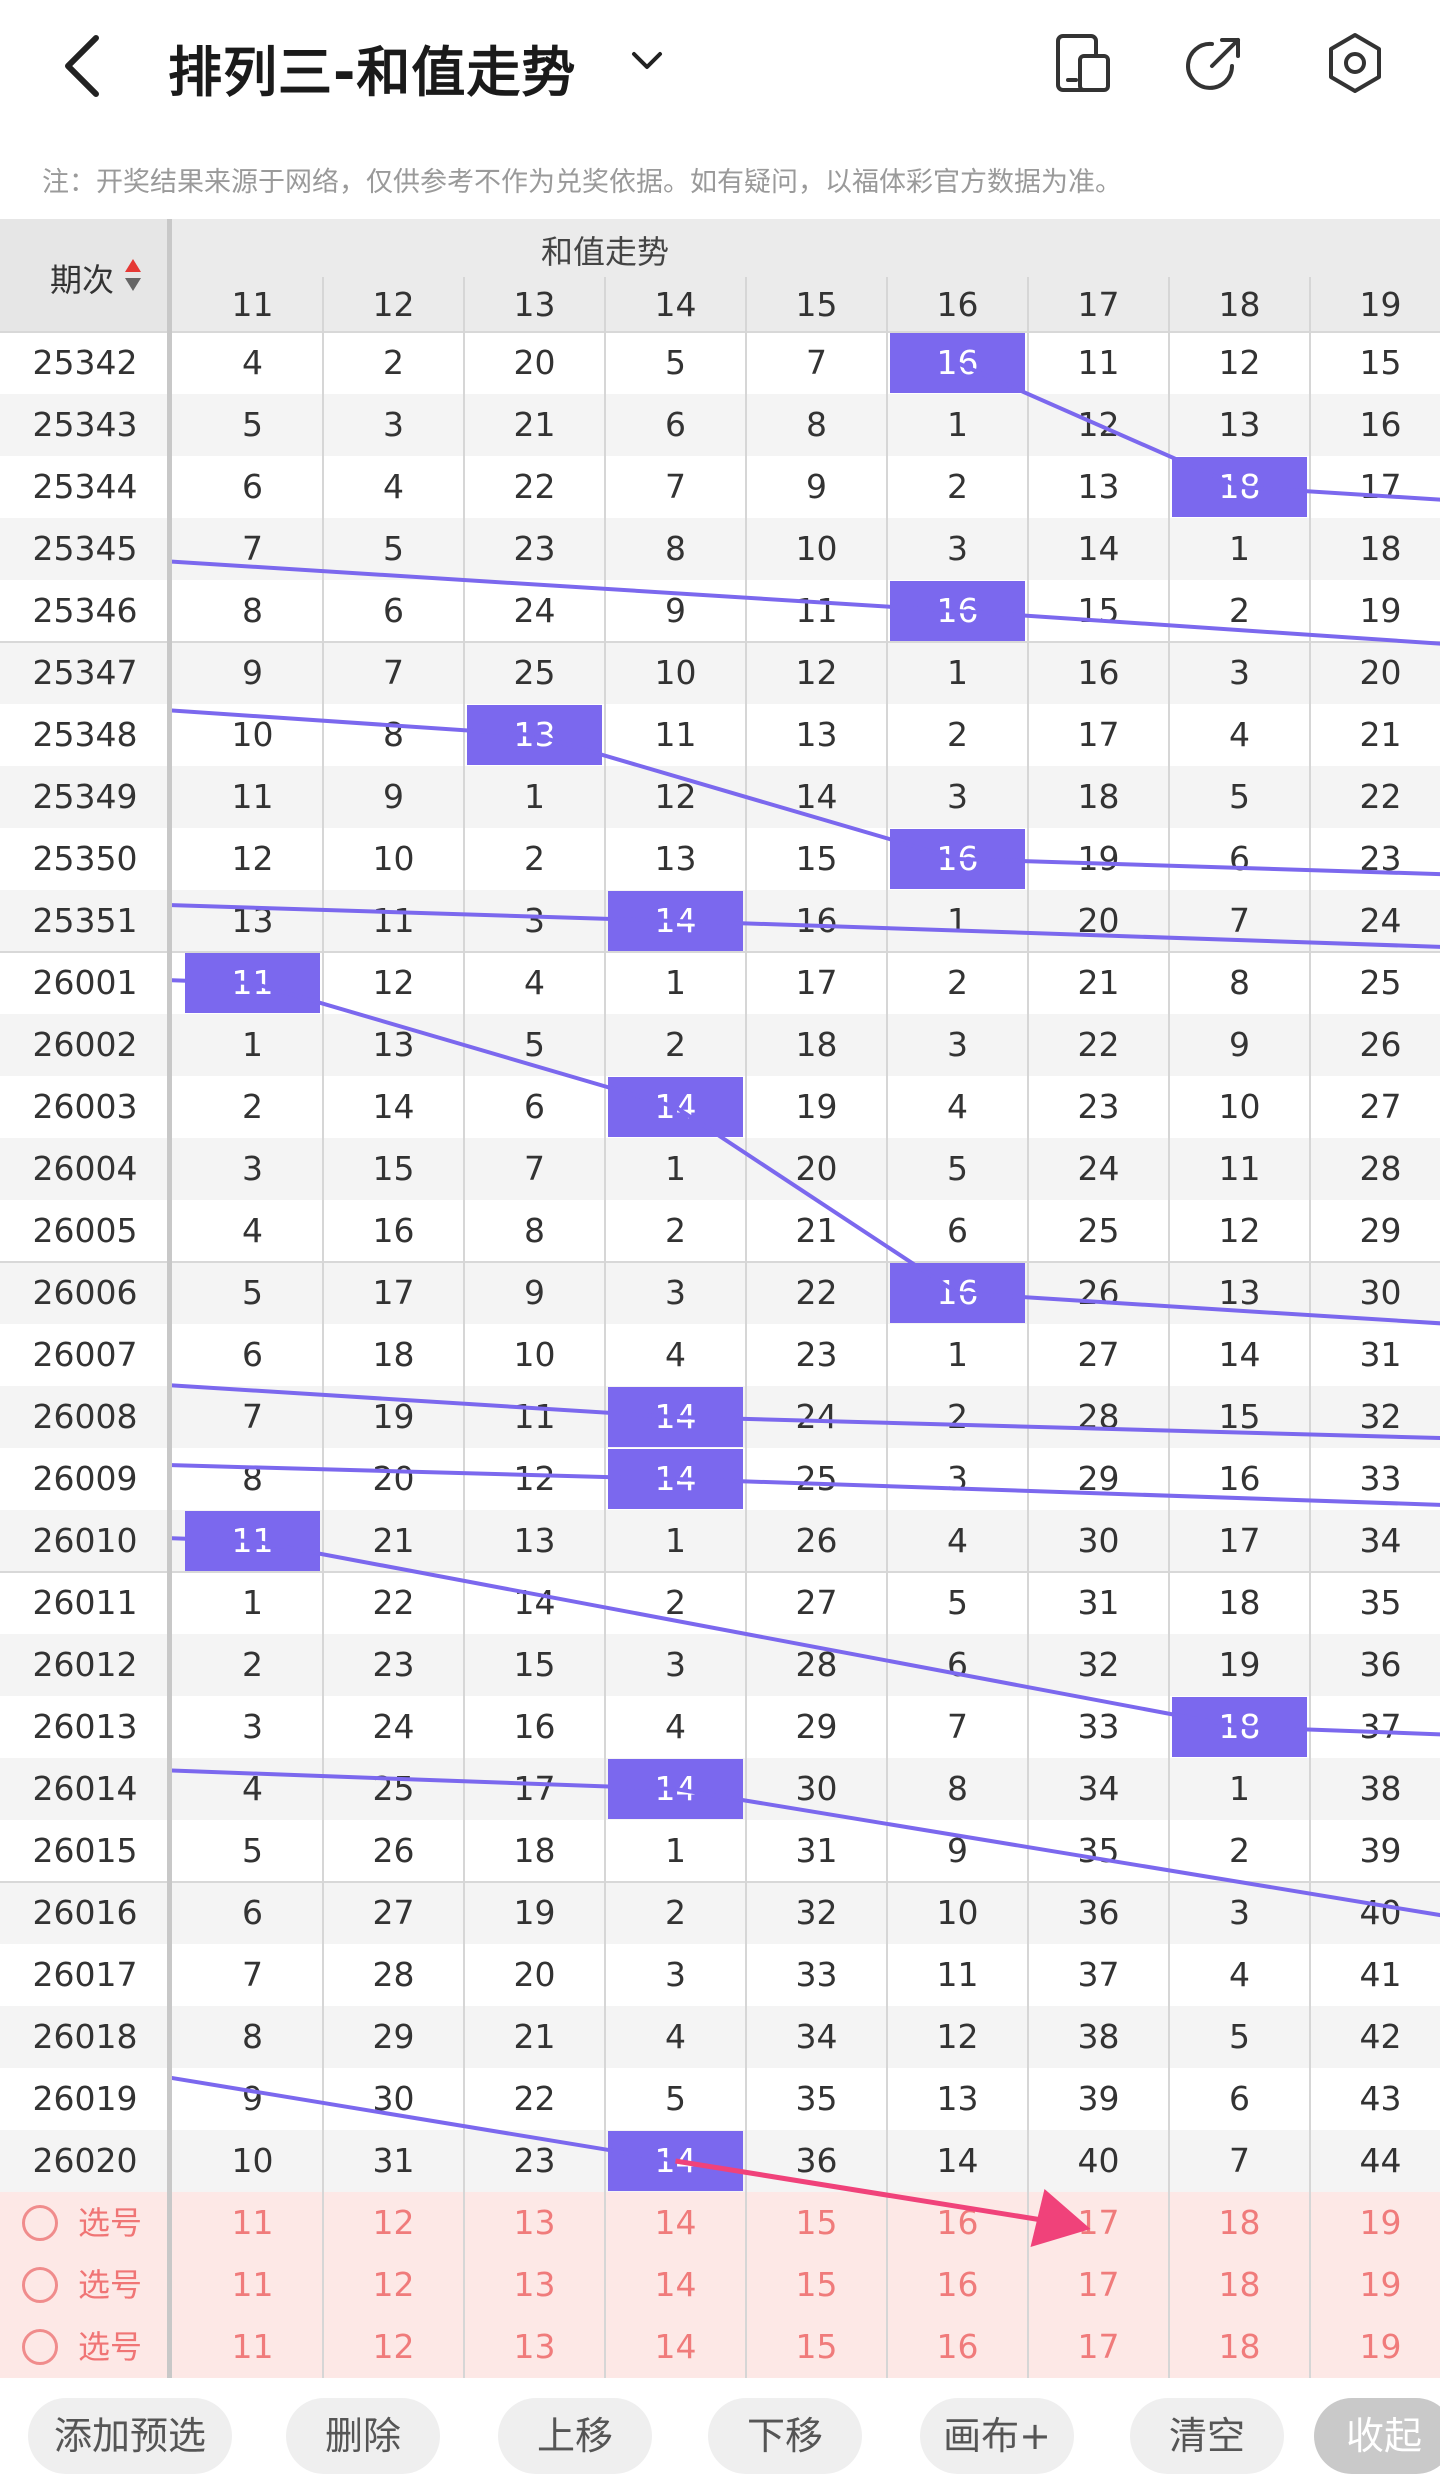 This screenshot has width=1440, height=2487. Describe the element at coordinates (534, 1664) in the screenshot. I see `value-cell: 15` at that location.